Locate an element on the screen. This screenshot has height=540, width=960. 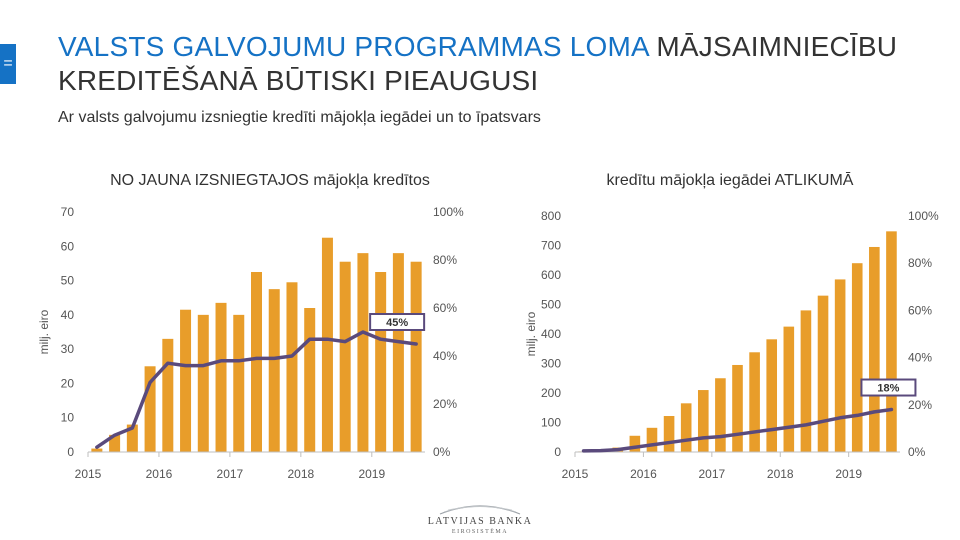
annotation-label: 18% is located at coordinates (888, 389).